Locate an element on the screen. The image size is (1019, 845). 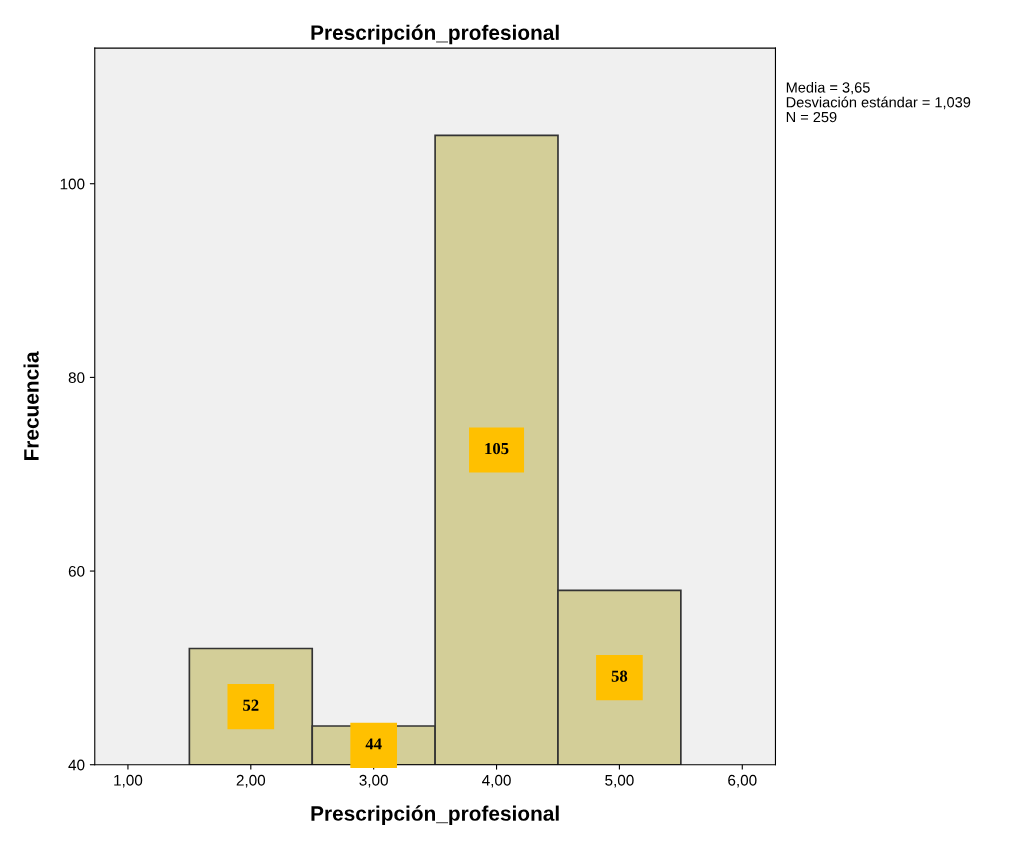
x-axis-title: Prescripción_profesional is located at coordinates (435, 815).